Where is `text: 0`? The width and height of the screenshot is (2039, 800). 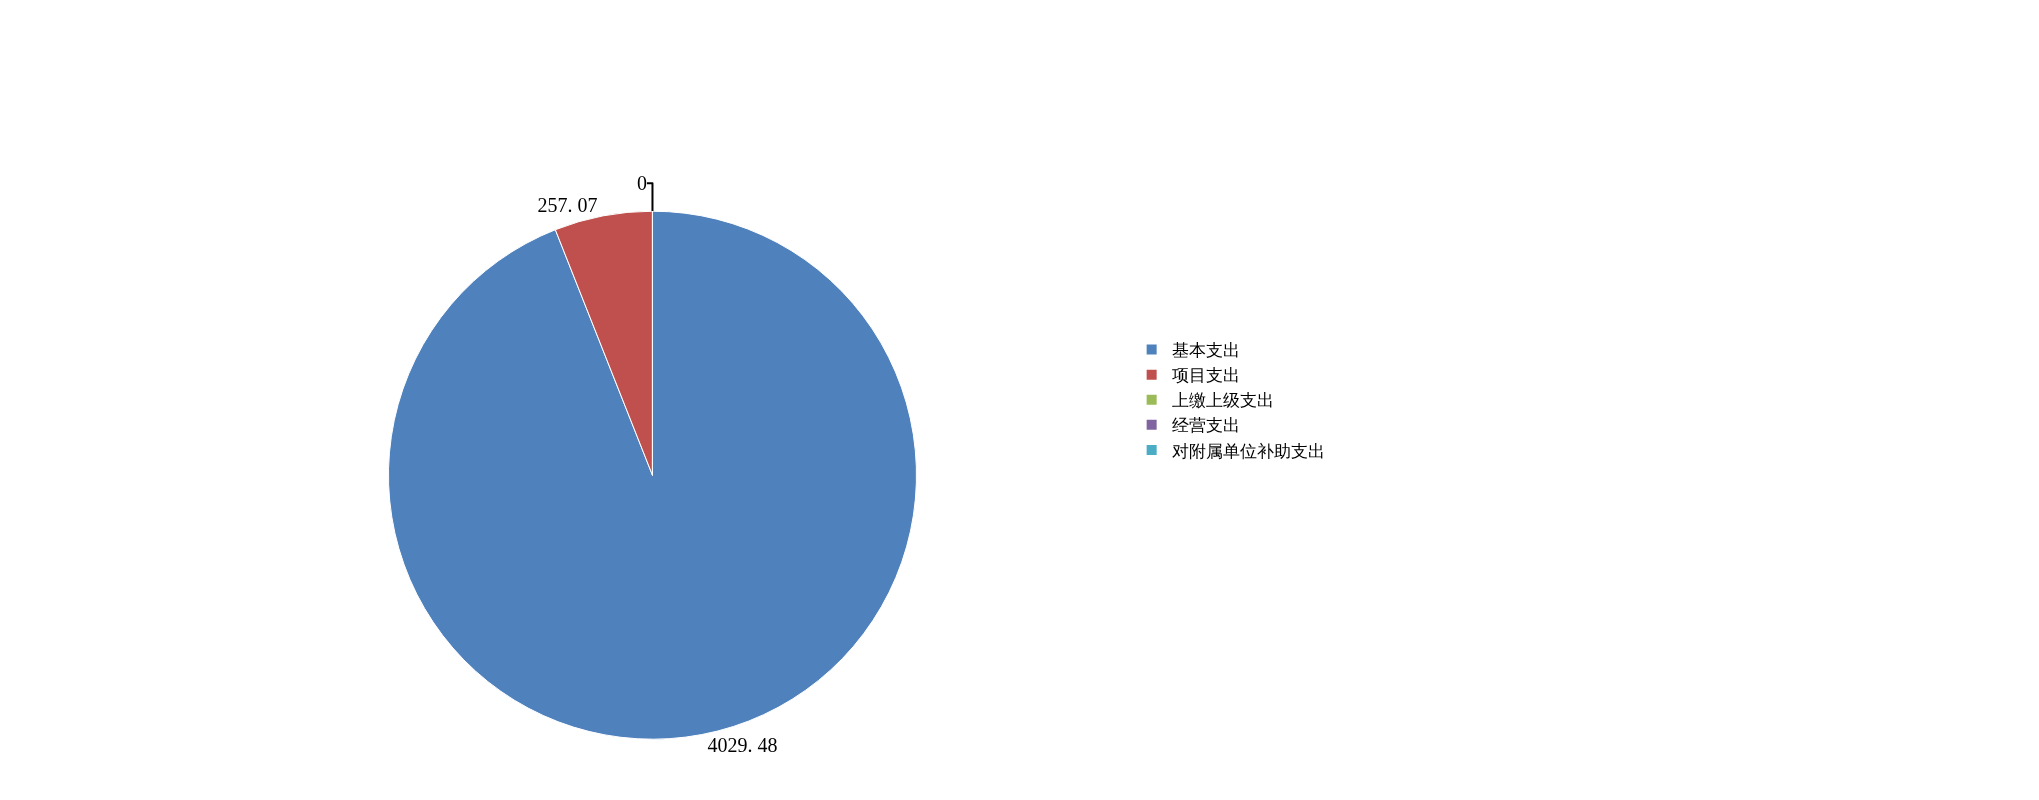
text: 0 is located at coordinates (641, 183).